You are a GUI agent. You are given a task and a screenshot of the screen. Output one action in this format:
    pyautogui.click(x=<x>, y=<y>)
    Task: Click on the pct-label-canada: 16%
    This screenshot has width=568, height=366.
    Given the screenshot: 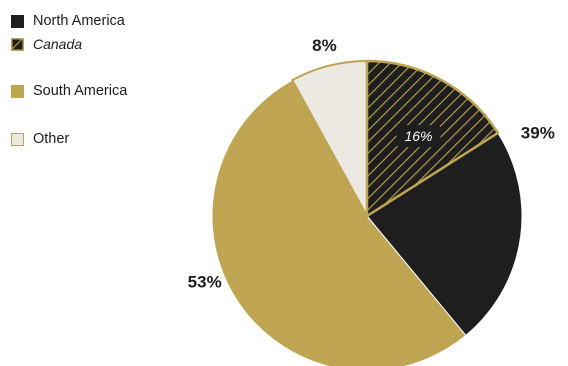 What is the action you would take?
    pyautogui.click(x=418, y=136)
    